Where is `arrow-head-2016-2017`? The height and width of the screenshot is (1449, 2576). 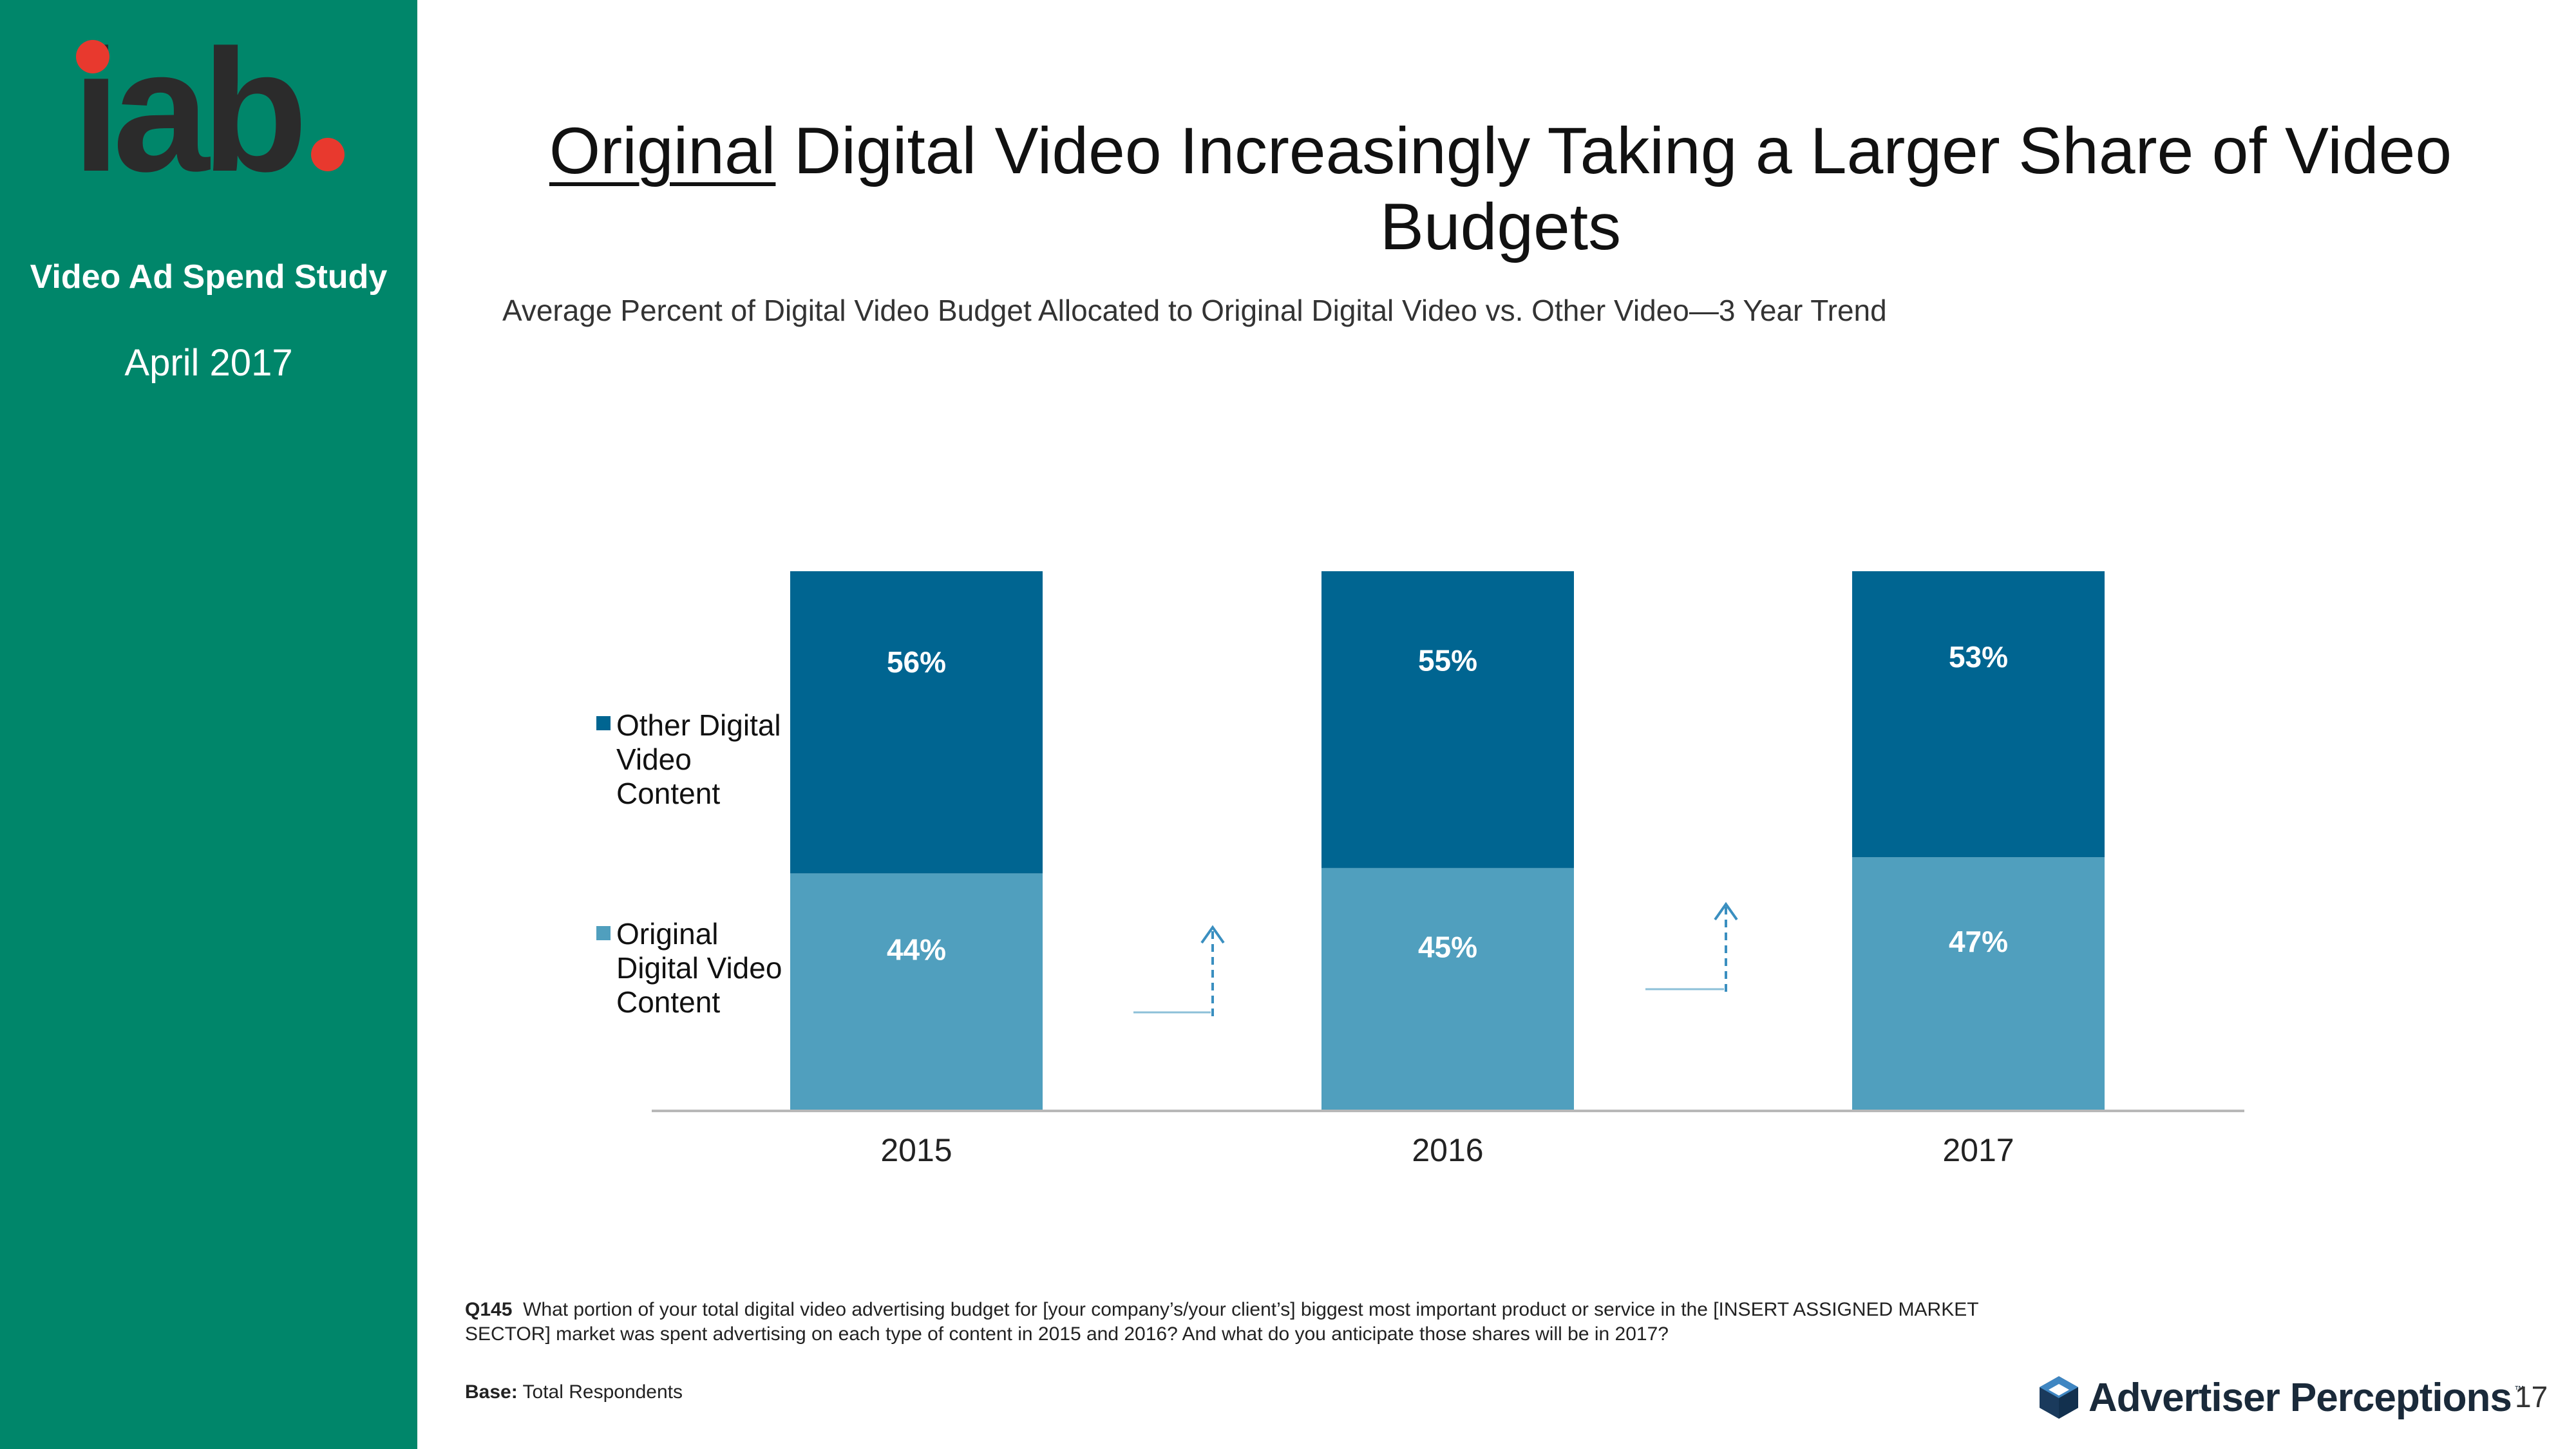 arrow-head-2016-2017 is located at coordinates (1726, 911).